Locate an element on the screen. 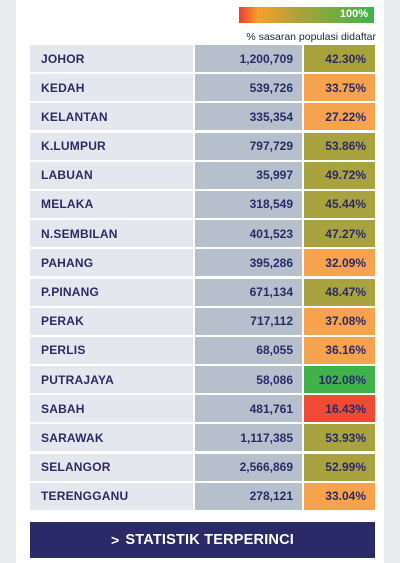  state-name: SELANGOR is located at coordinates (111, 467).